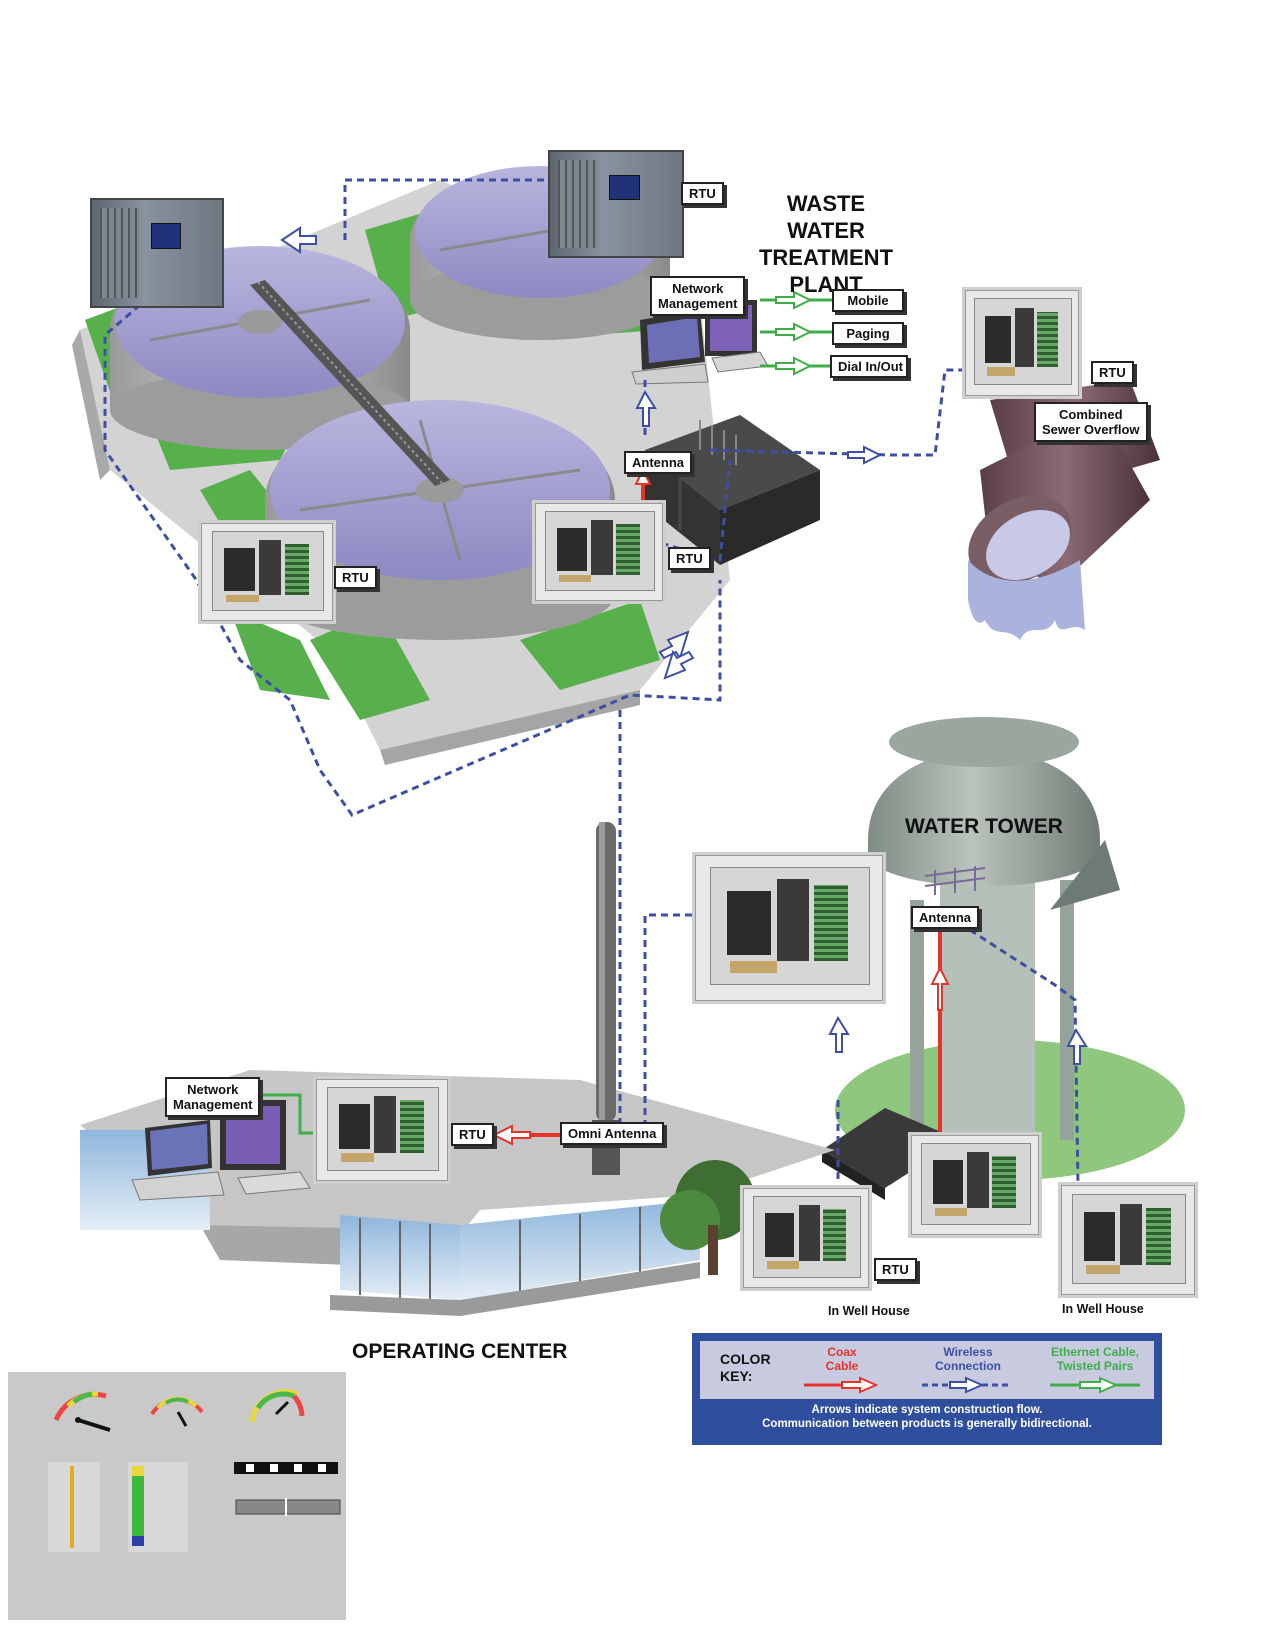  I want to click on rtu-label-plant-top: RTU, so click(702, 193).